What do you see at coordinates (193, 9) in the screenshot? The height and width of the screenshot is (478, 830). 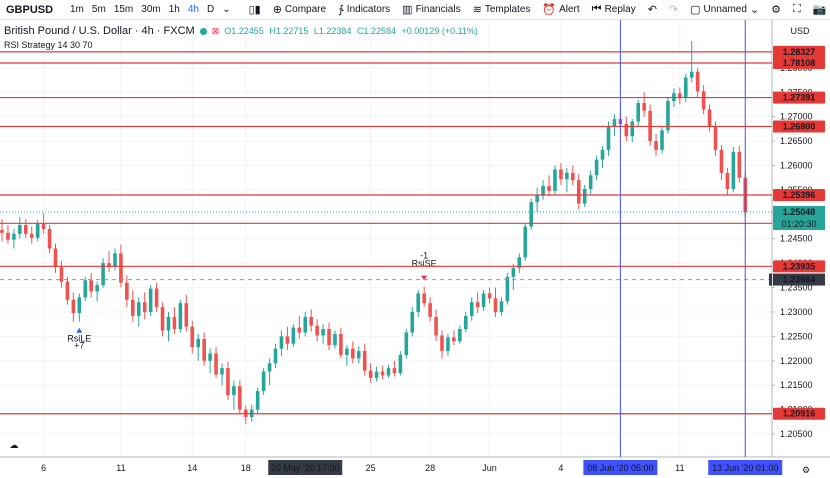 I see `interval-4h: 4h` at bounding box center [193, 9].